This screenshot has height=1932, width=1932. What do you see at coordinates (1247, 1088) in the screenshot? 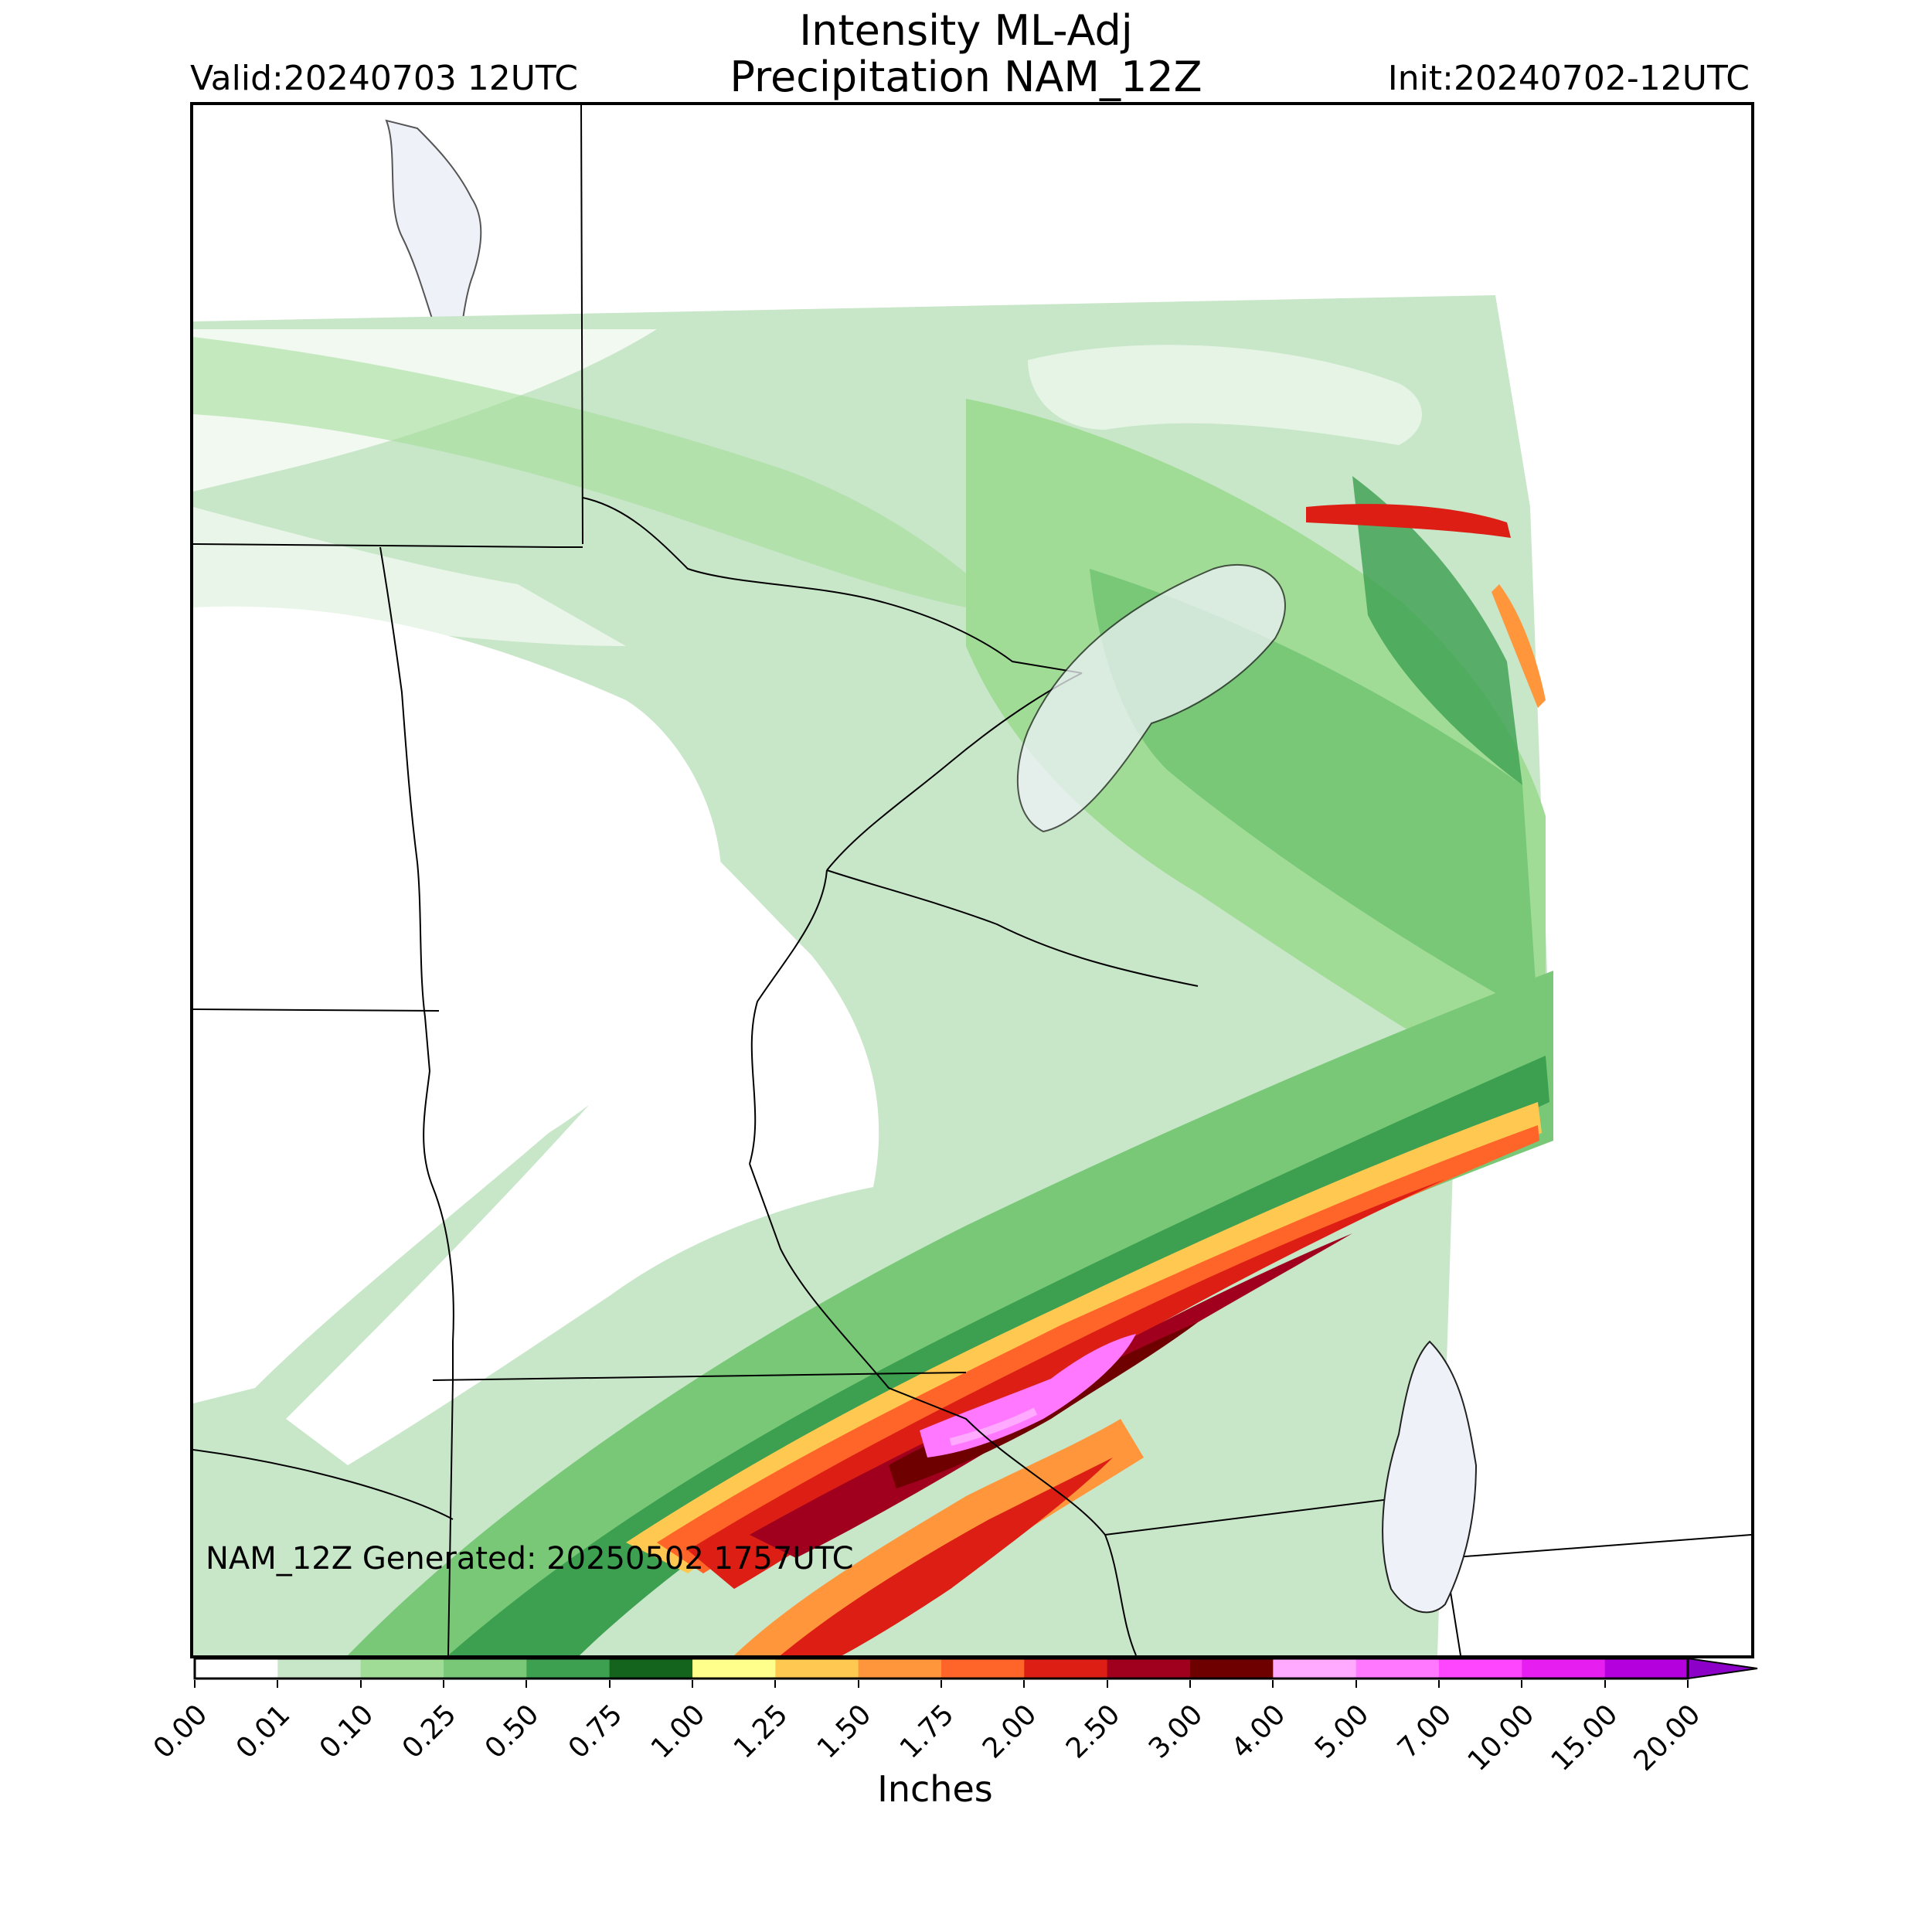
I see `great-lakes` at bounding box center [1247, 1088].